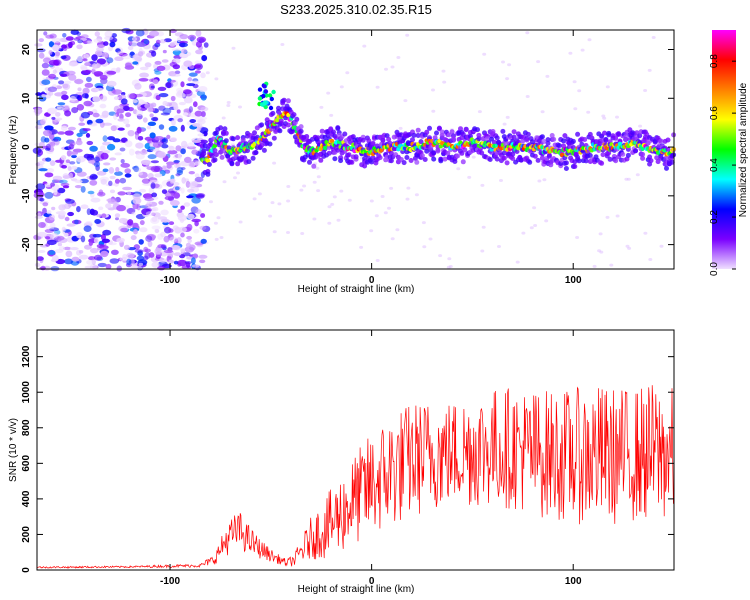 The width and height of the screenshot is (750, 600). I want to click on y-tick-label: 20, so click(26, 50).